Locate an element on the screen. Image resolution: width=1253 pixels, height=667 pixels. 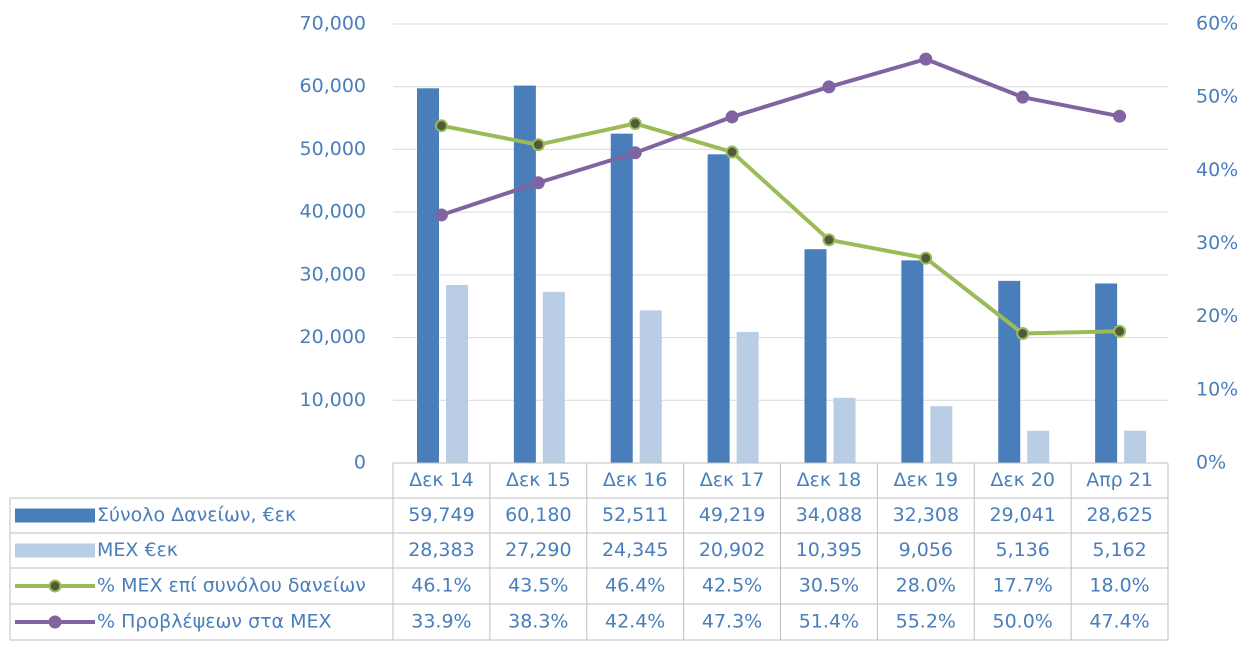
table-cell: 38.3% is located at coordinates (538, 622).